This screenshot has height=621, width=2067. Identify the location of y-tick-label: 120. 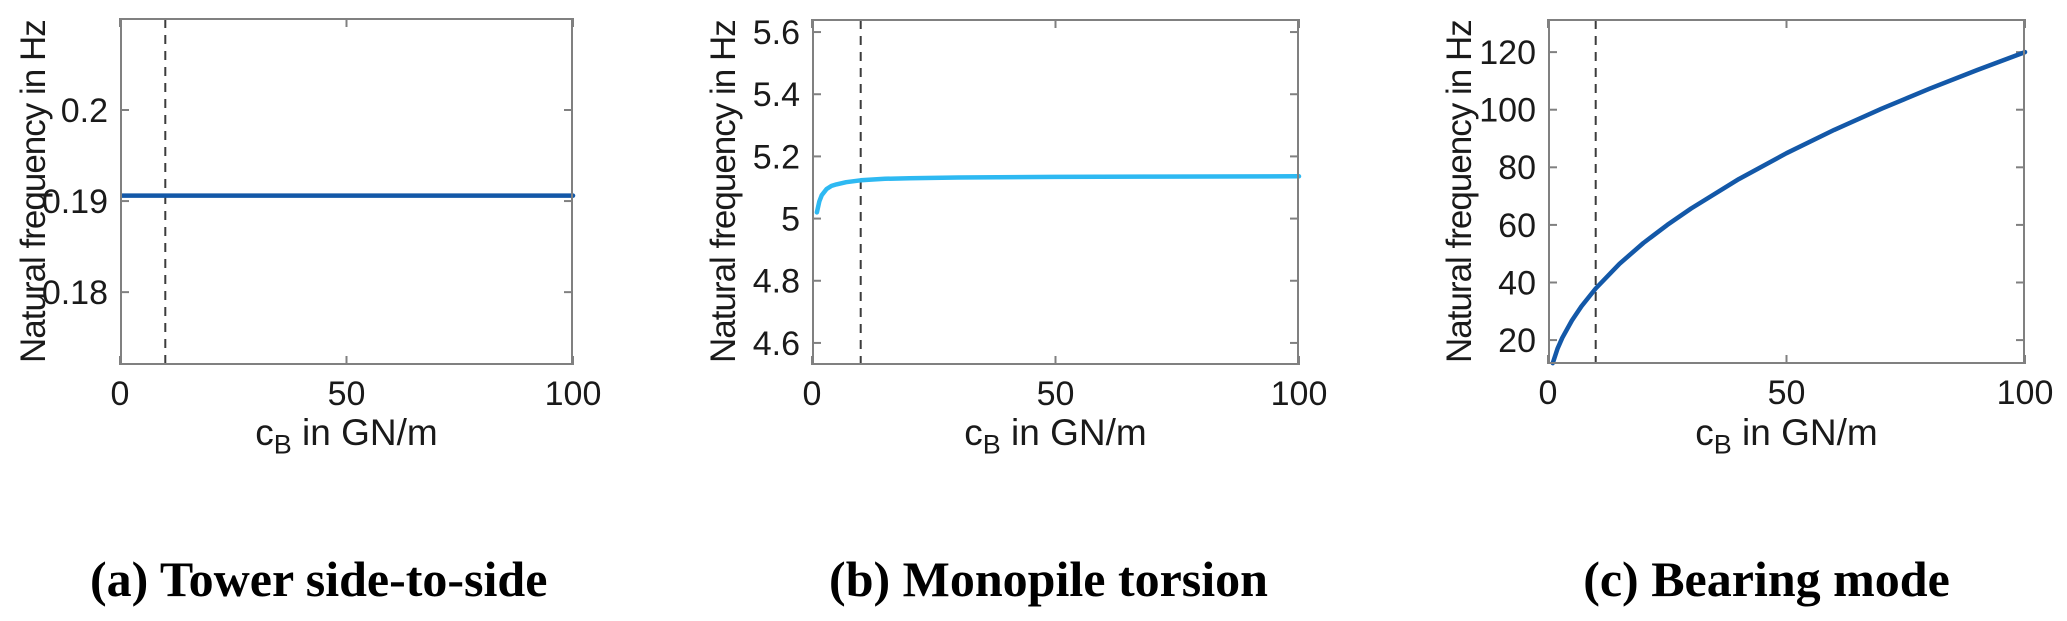
(1507, 53).